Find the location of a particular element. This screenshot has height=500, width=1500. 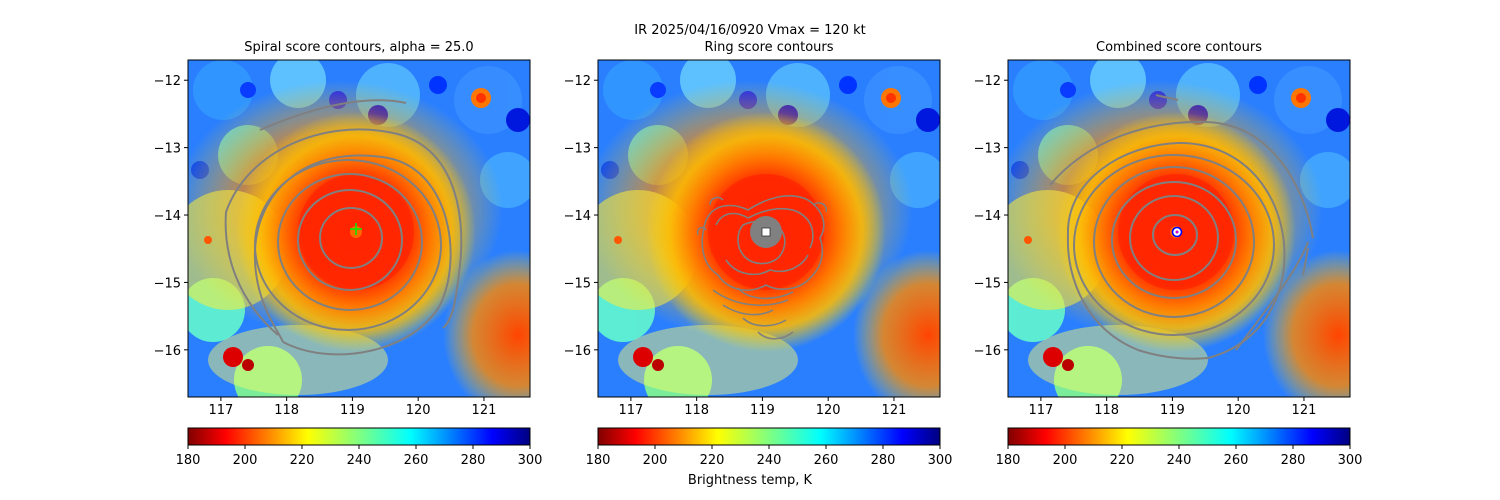

combined-contours is located at coordinates (1181, 227).